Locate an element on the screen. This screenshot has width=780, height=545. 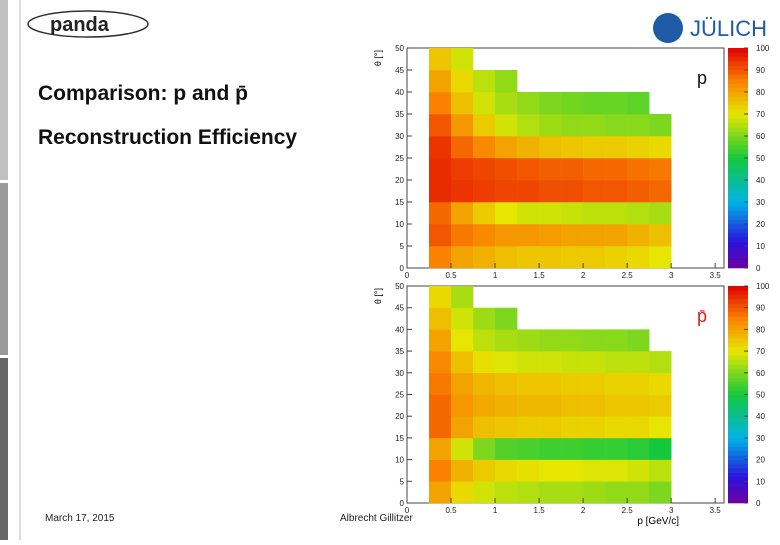
x-tick-label: 3 is located at coordinates (671, 275).